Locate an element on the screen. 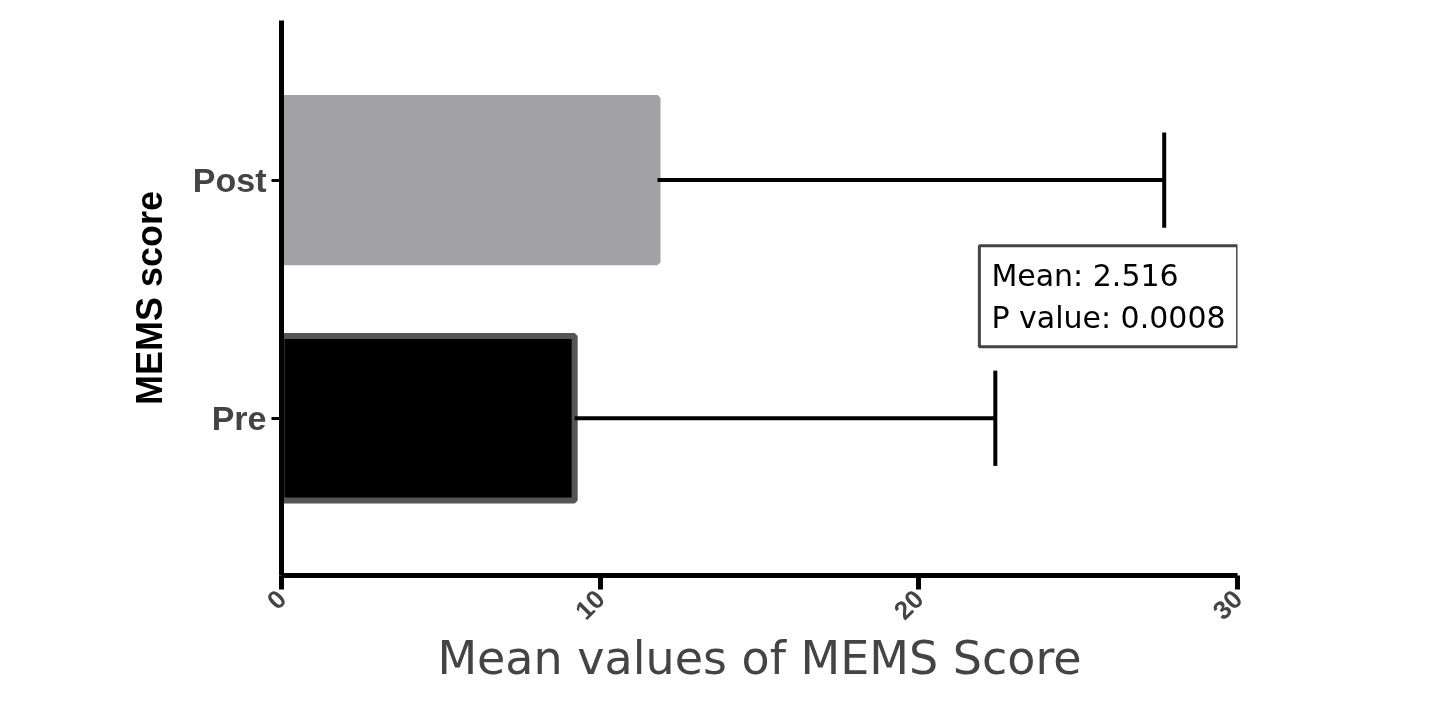 This screenshot has width=1433, height=719. x-tick-label: 20 is located at coordinates (908, 604).